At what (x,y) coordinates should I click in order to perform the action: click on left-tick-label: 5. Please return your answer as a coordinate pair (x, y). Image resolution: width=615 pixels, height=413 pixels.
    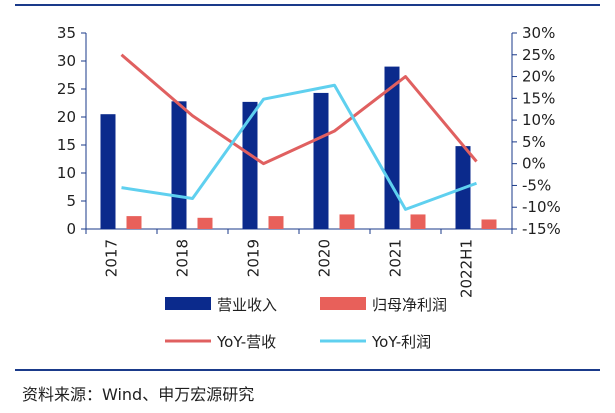
    Looking at the image, I should click on (71, 201).